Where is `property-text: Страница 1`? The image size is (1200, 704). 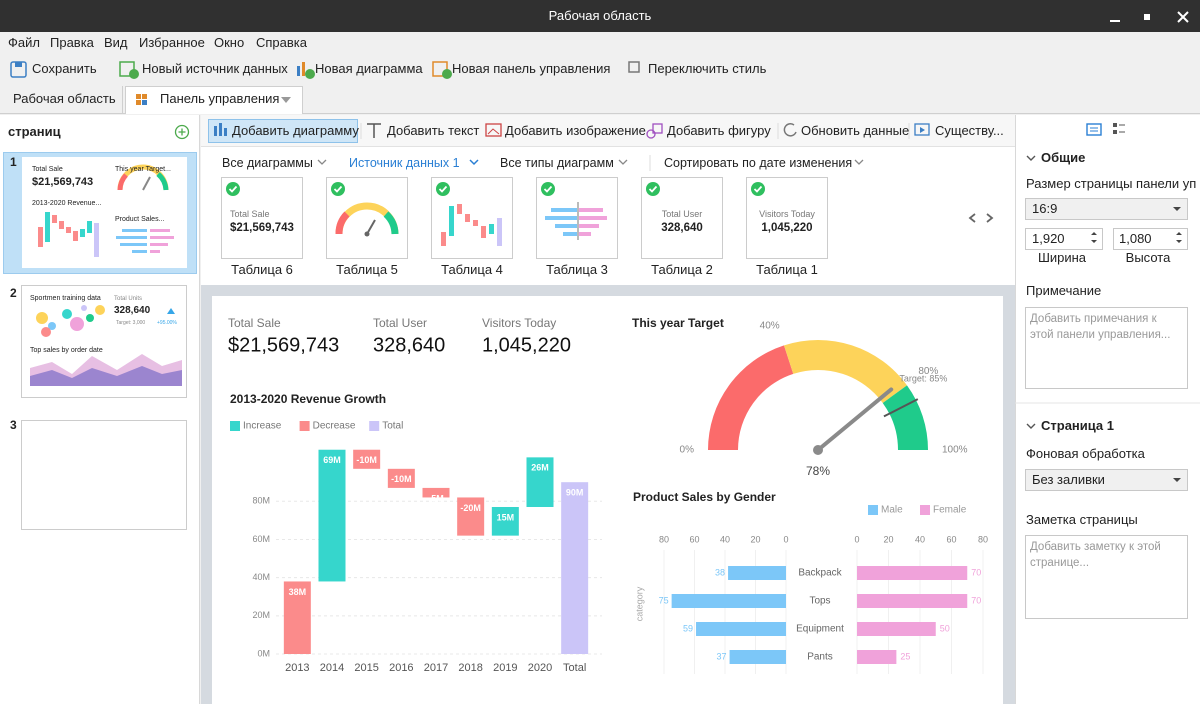
property-text: Страница 1 is located at coordinates (1077, 425).